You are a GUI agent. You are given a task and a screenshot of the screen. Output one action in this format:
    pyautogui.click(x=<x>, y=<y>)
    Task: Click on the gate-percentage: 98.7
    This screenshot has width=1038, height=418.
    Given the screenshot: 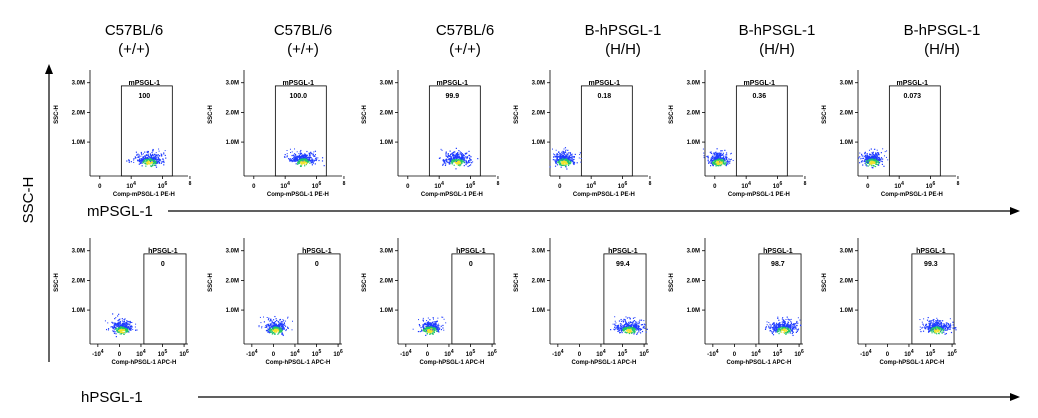 What is the action you would take?
    pyautogui.click(x=778, y=264)
    